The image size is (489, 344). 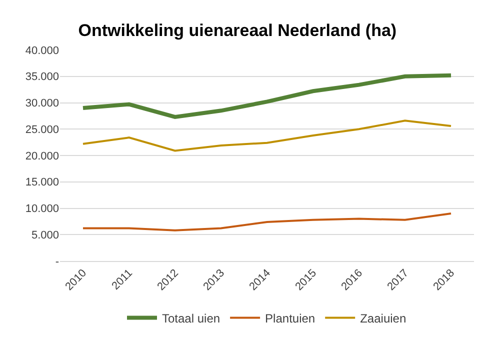 I want to click on legend-label: Zaaiuien, so click(x=383, y=318).